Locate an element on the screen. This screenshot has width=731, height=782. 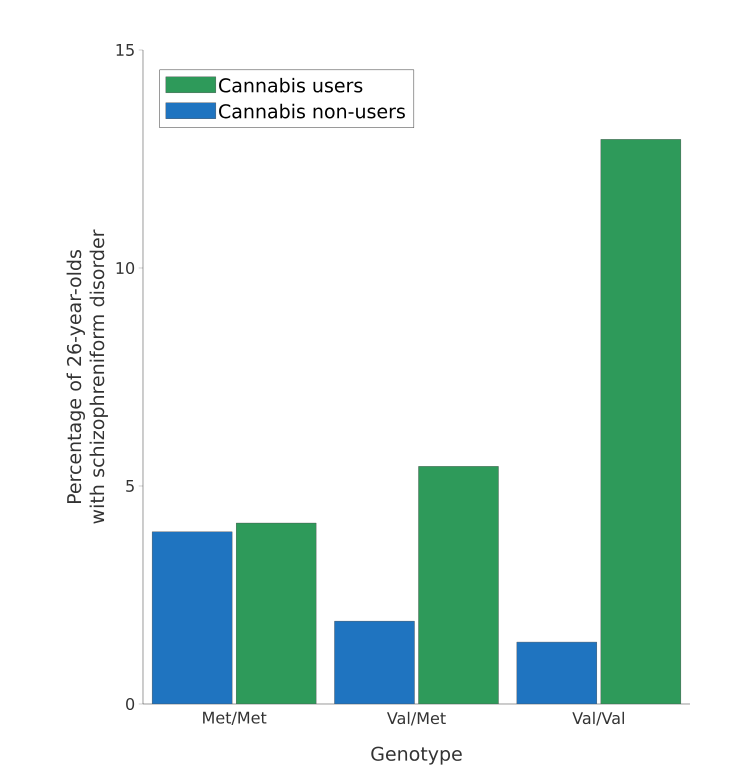
y-axis-title: Percentage of 26-year-olds with schizophreniform disorder is located at coordinates (87, 376).